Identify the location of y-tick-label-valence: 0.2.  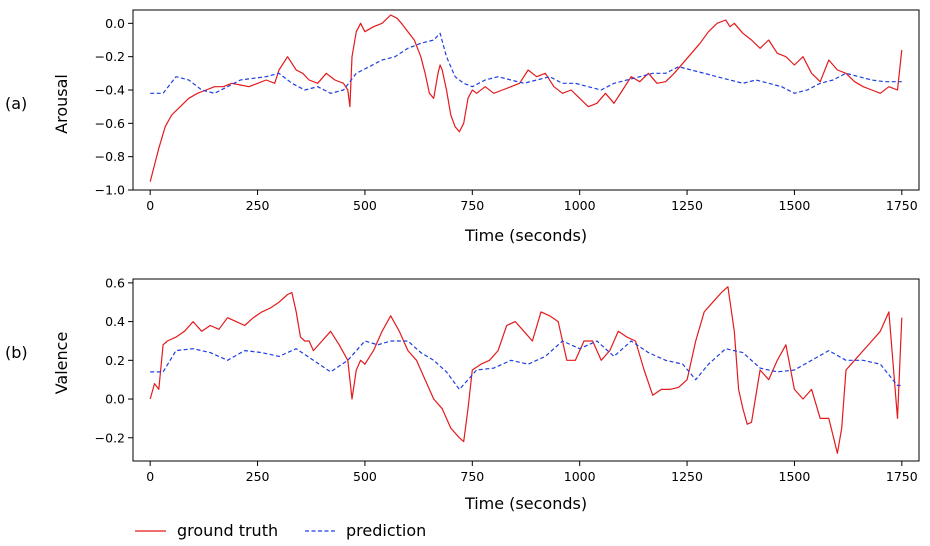
(115, 360).